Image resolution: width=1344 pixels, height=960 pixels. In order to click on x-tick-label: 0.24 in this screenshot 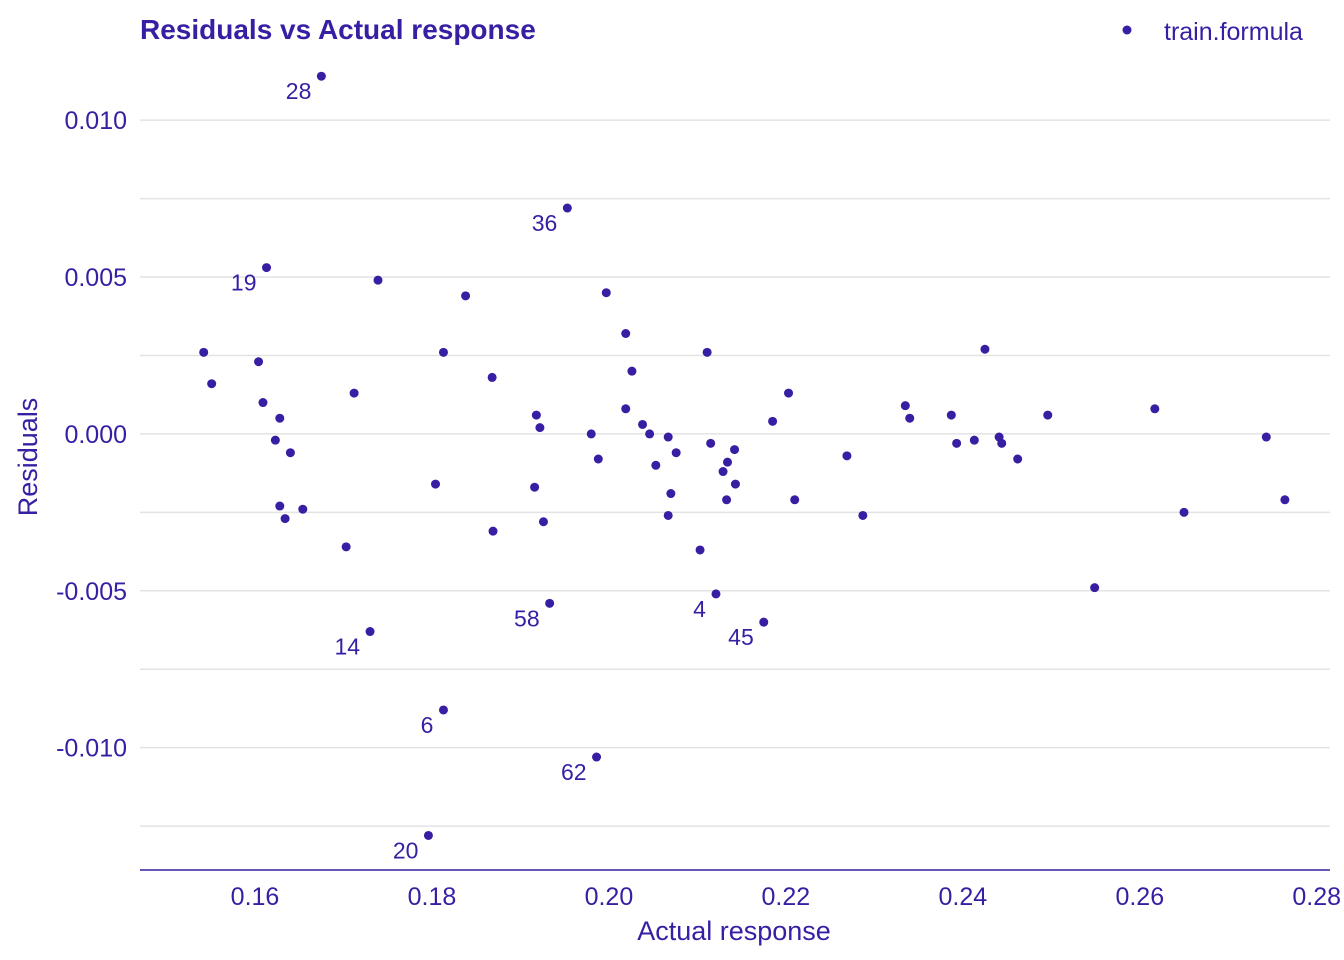, I will do `click(962, 897)`.